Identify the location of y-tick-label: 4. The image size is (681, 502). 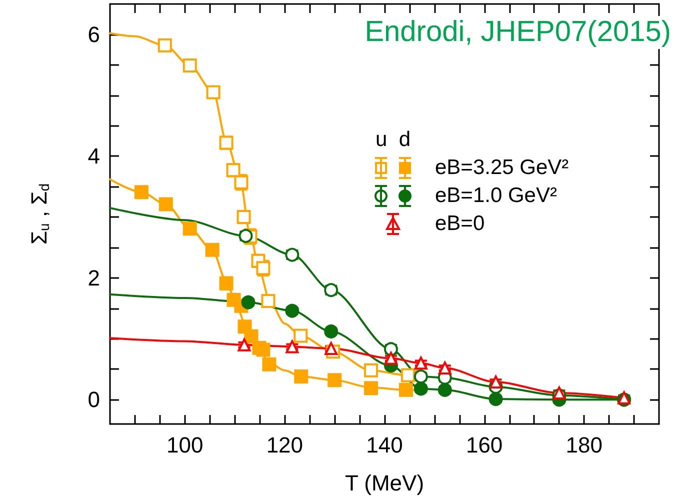
(94, 156).